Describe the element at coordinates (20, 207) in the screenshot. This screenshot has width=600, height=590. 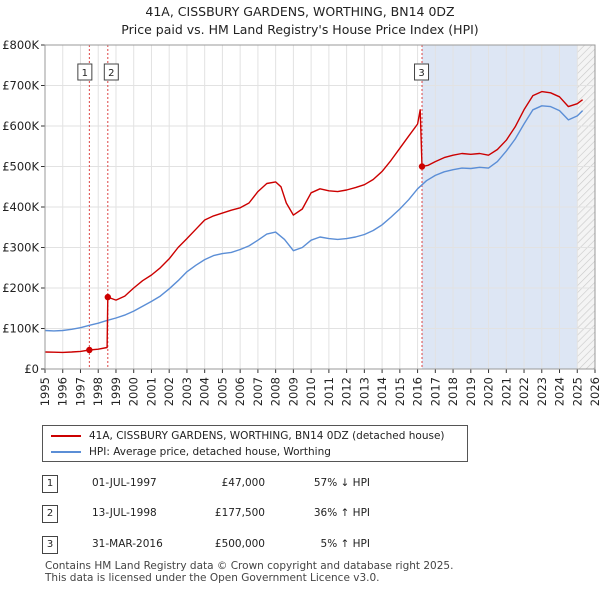
I see `y-tick-label: £400K` at that location.